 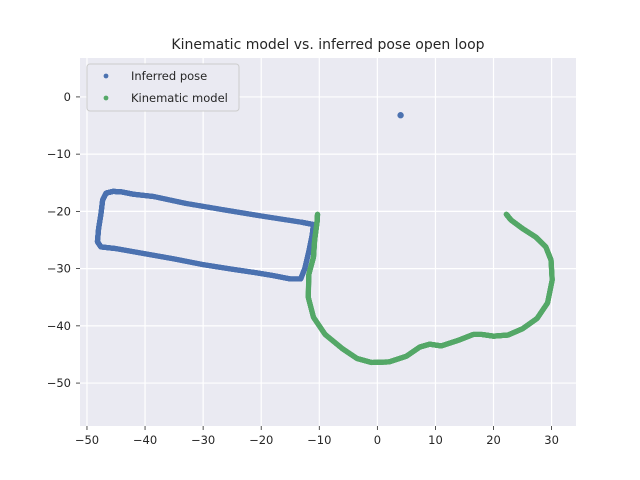 What do you see at coordinates (145, 440) in the screenshot?
I see `x-tick-label: −40` at bounding box center [145, 440].